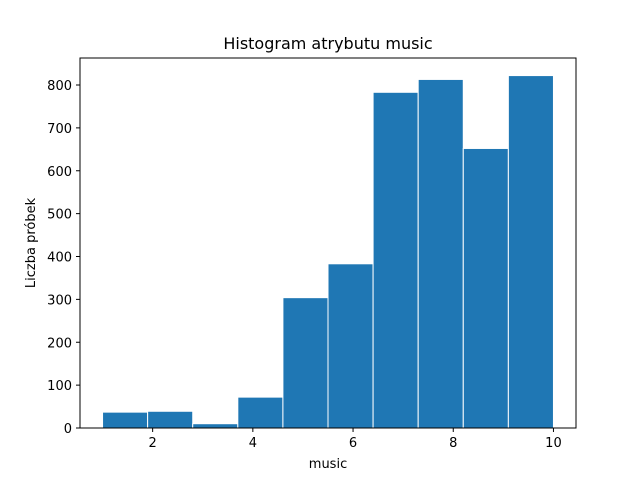 Image resolution: width=640 pixels, height=480 pixels. I want to click on x-tick-label: 2, so click(153, 443).